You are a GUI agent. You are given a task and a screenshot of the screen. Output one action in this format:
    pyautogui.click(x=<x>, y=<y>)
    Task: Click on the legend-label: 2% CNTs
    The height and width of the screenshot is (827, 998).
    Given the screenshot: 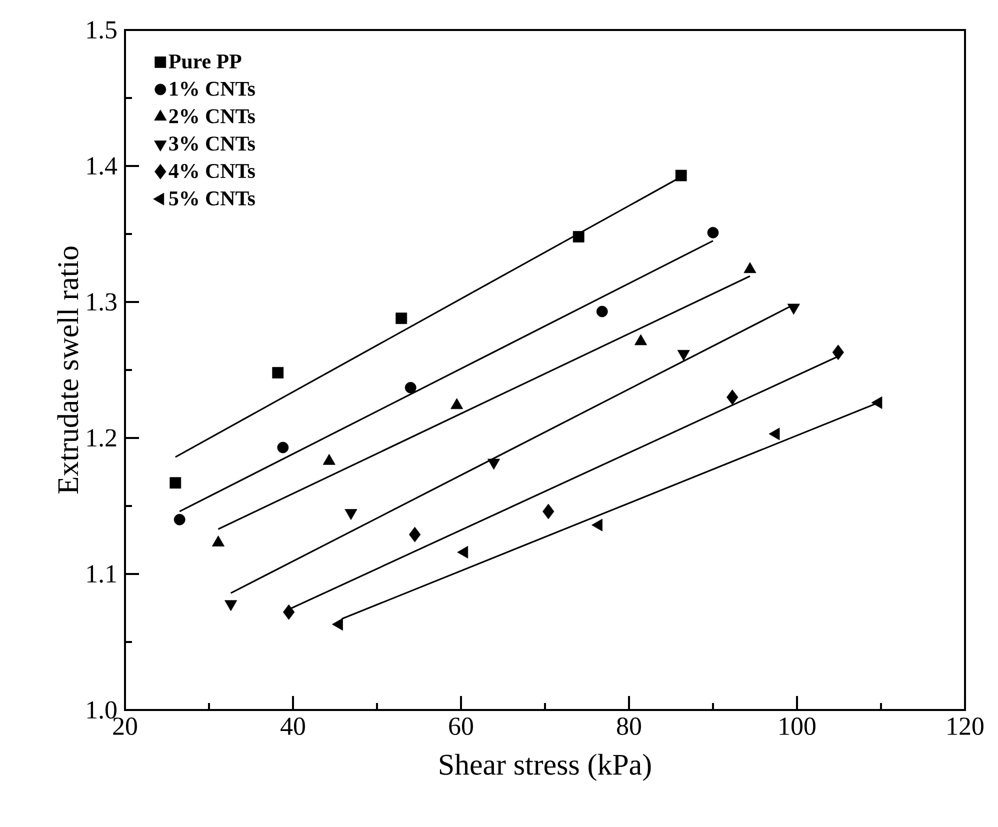 What is the action you would take?
    pyautogui.click(x=212, y=116)
    